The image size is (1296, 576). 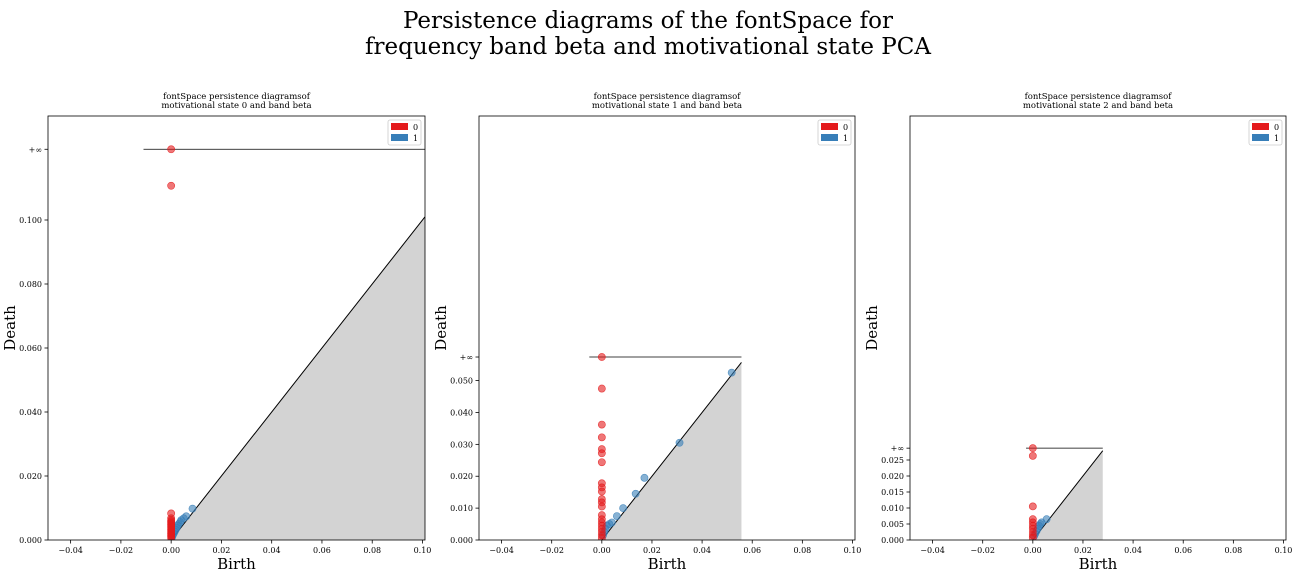 I want to click on y-tick-label-0-05: 0.050, so click(x=461, y=381).